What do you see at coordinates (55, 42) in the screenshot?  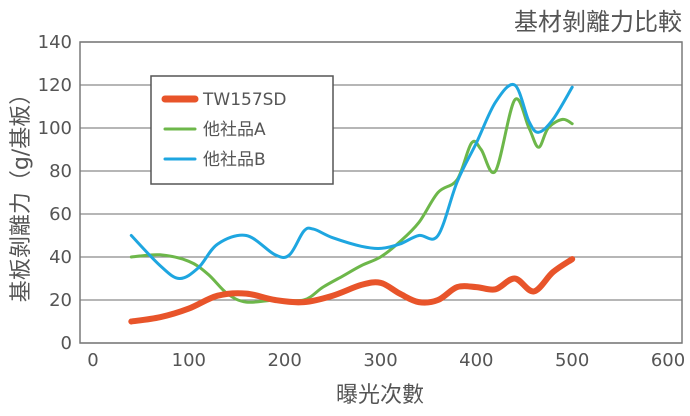 I see `y-tick-label: 140` at bounding box center [55, 42].